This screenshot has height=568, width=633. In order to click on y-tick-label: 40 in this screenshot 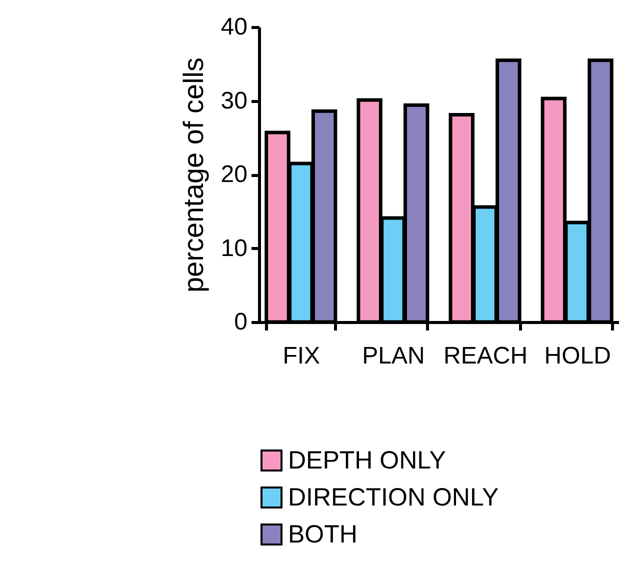, I will do `click(234, 27)`.